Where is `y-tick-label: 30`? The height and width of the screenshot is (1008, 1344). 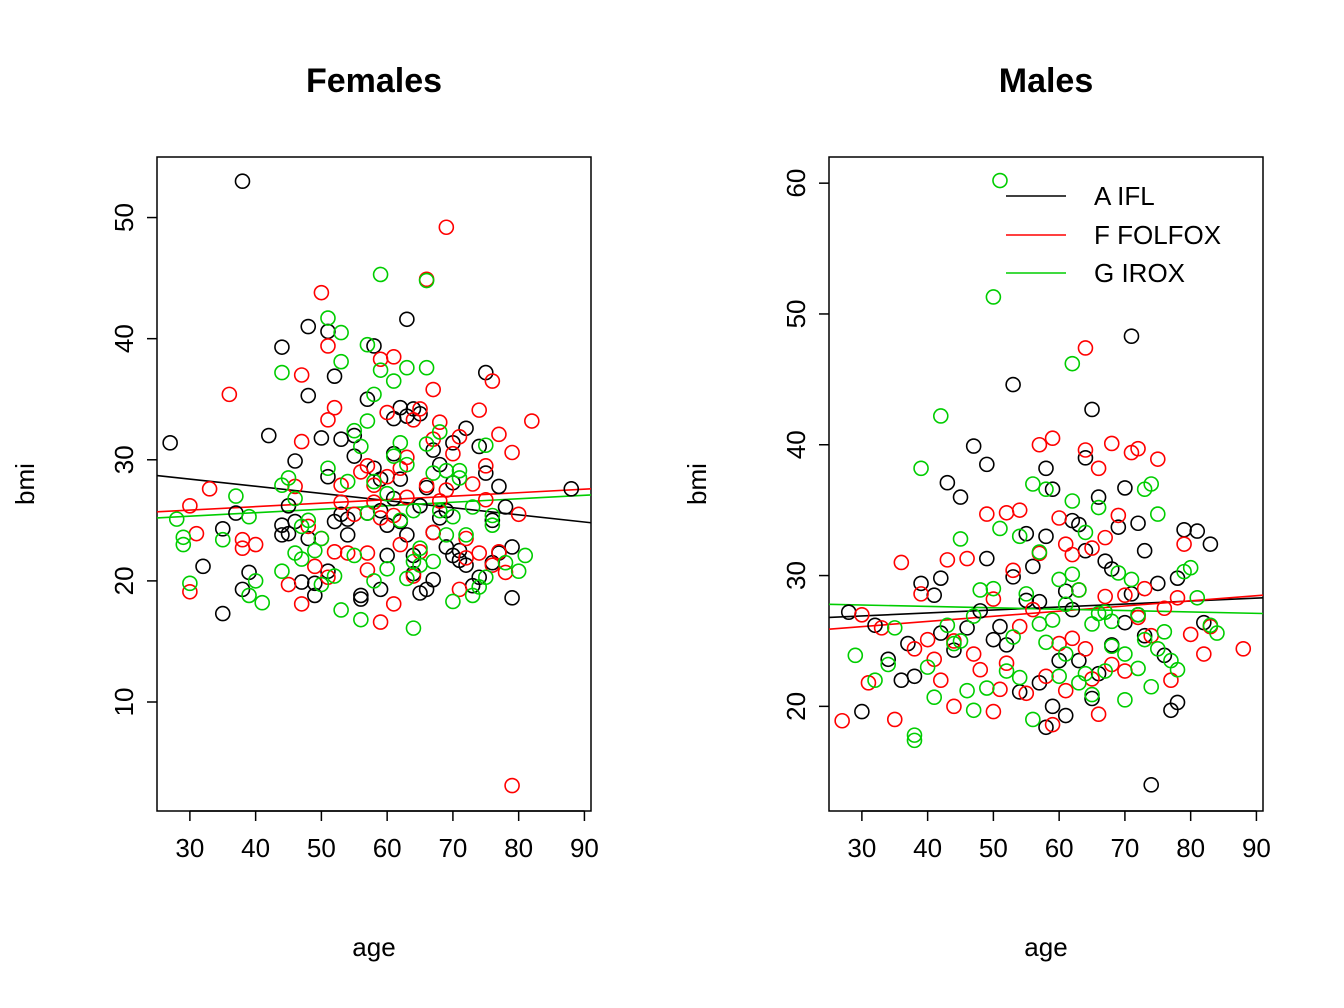
y-tick-label: 30 is located at coordinates (124, 459).